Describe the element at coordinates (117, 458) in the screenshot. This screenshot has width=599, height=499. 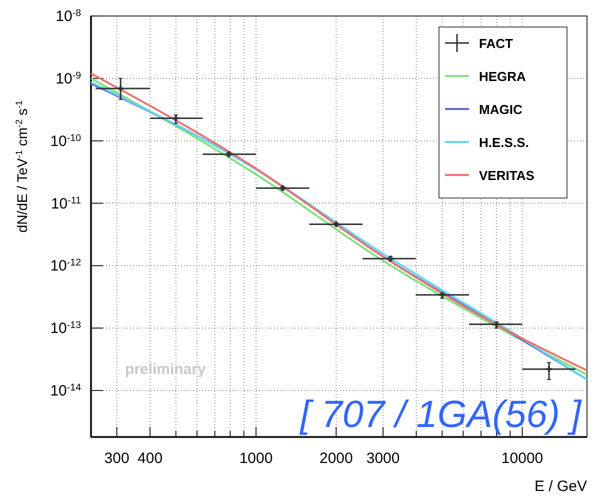
I see `x-tick-label: 300` at that location.